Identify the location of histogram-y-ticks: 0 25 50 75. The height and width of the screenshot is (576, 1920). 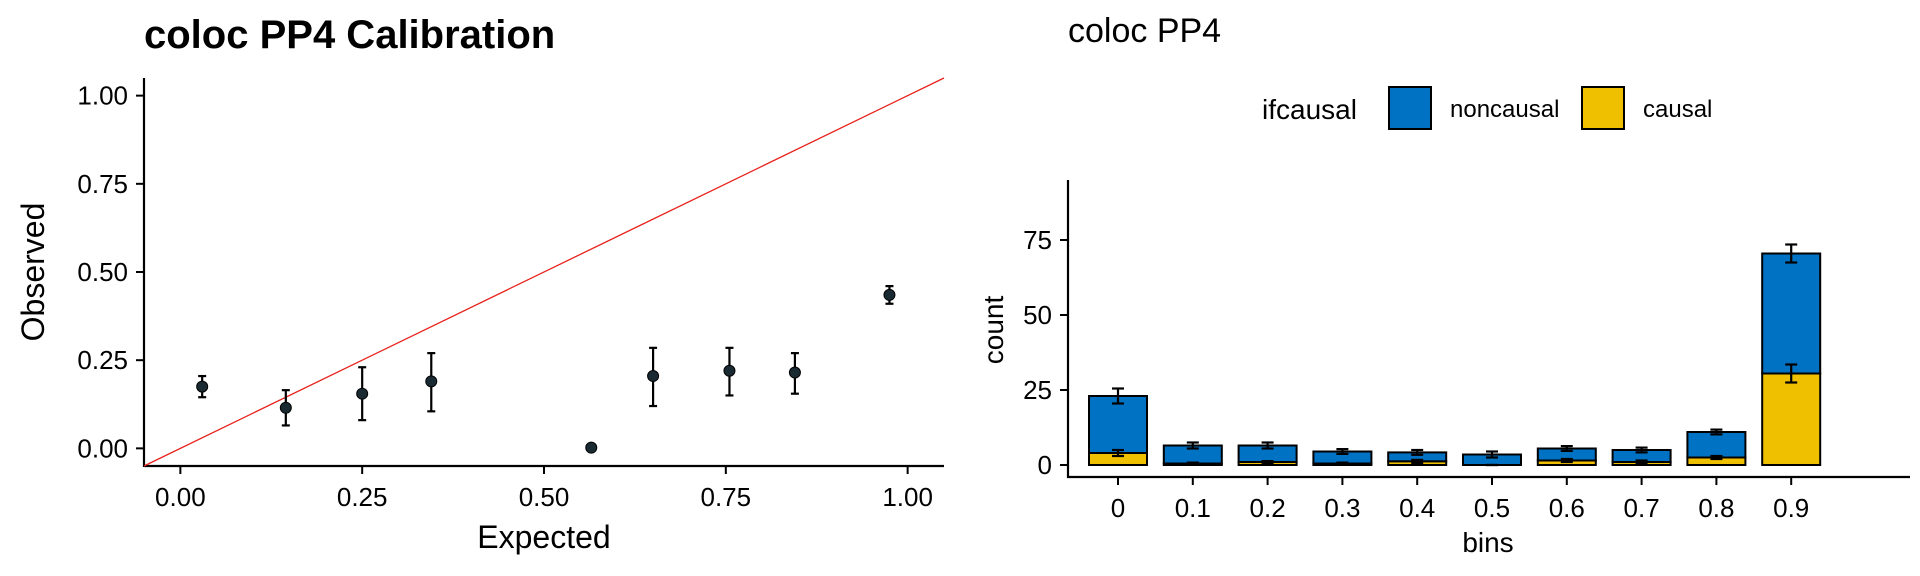
(1045, 352).